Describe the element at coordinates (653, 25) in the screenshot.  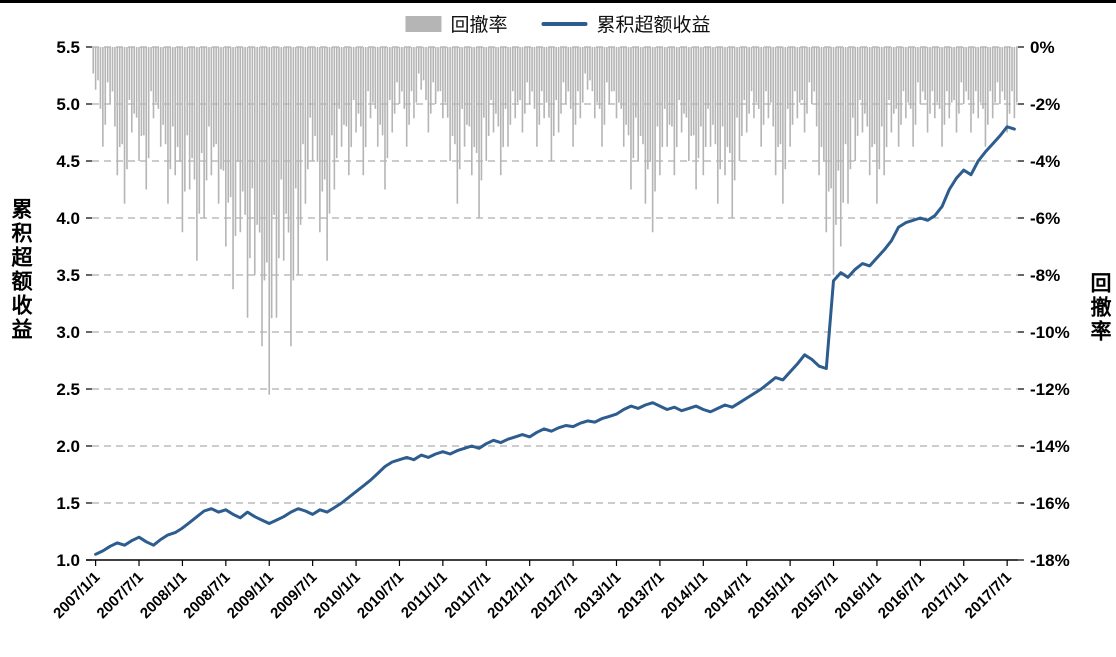
I see `legend-label-return: 累积超额收益` at that location.